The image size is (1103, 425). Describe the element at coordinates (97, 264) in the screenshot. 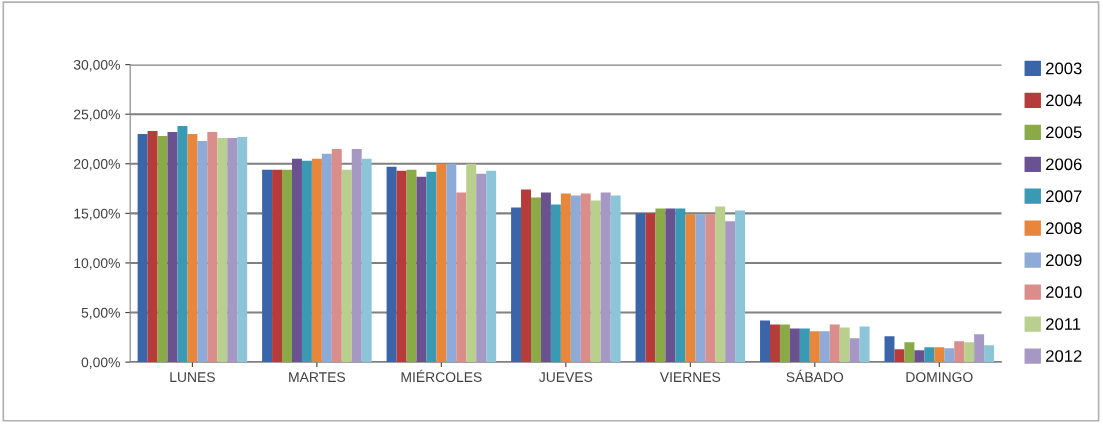

I see `y-tick-label: 10,00%` at that location.